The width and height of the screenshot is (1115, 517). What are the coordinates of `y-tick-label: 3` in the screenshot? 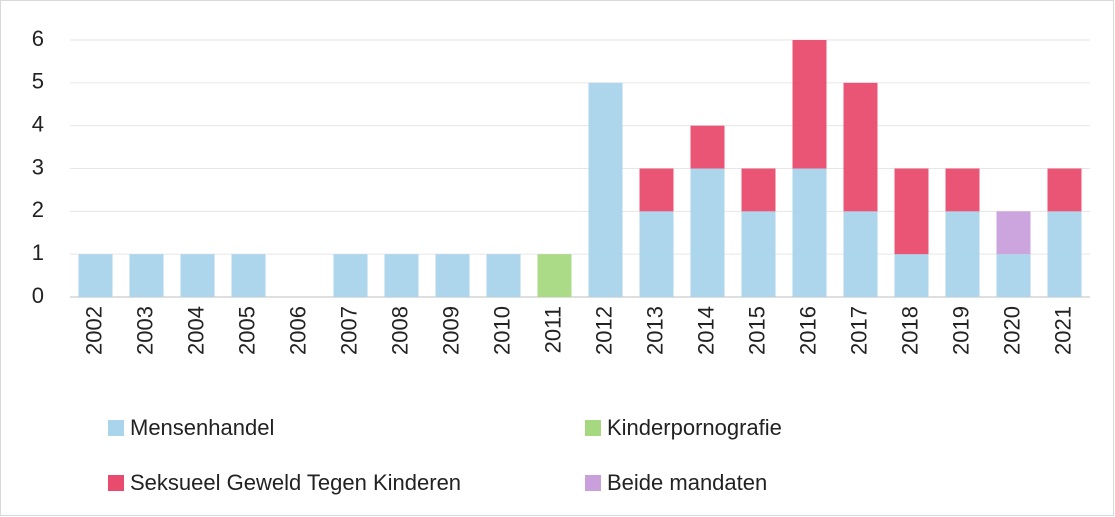 It's located at (38, 166).